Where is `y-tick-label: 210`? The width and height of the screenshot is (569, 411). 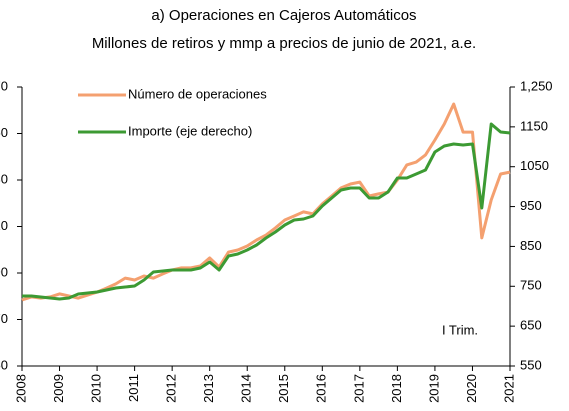
y-tick-label: 210 is located at coordinates (4, 225).